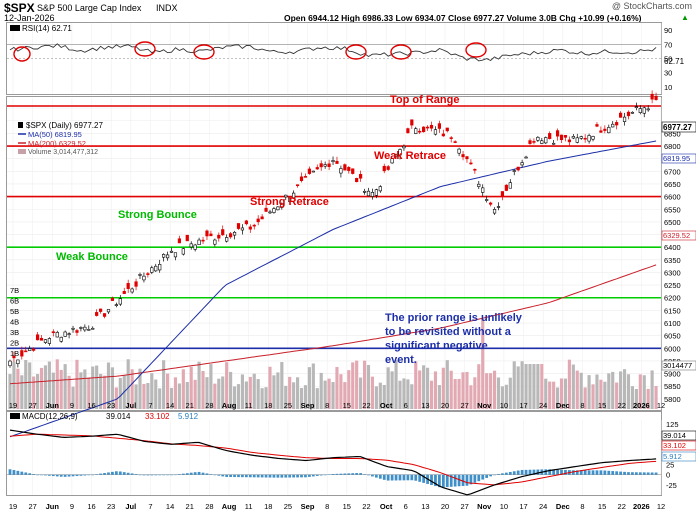 The height and width of the screenshot is (520, 696). Describe the element at coordinates (327, 506) in the screenshot. I see `macd-x-axis-label: 8` at that location.